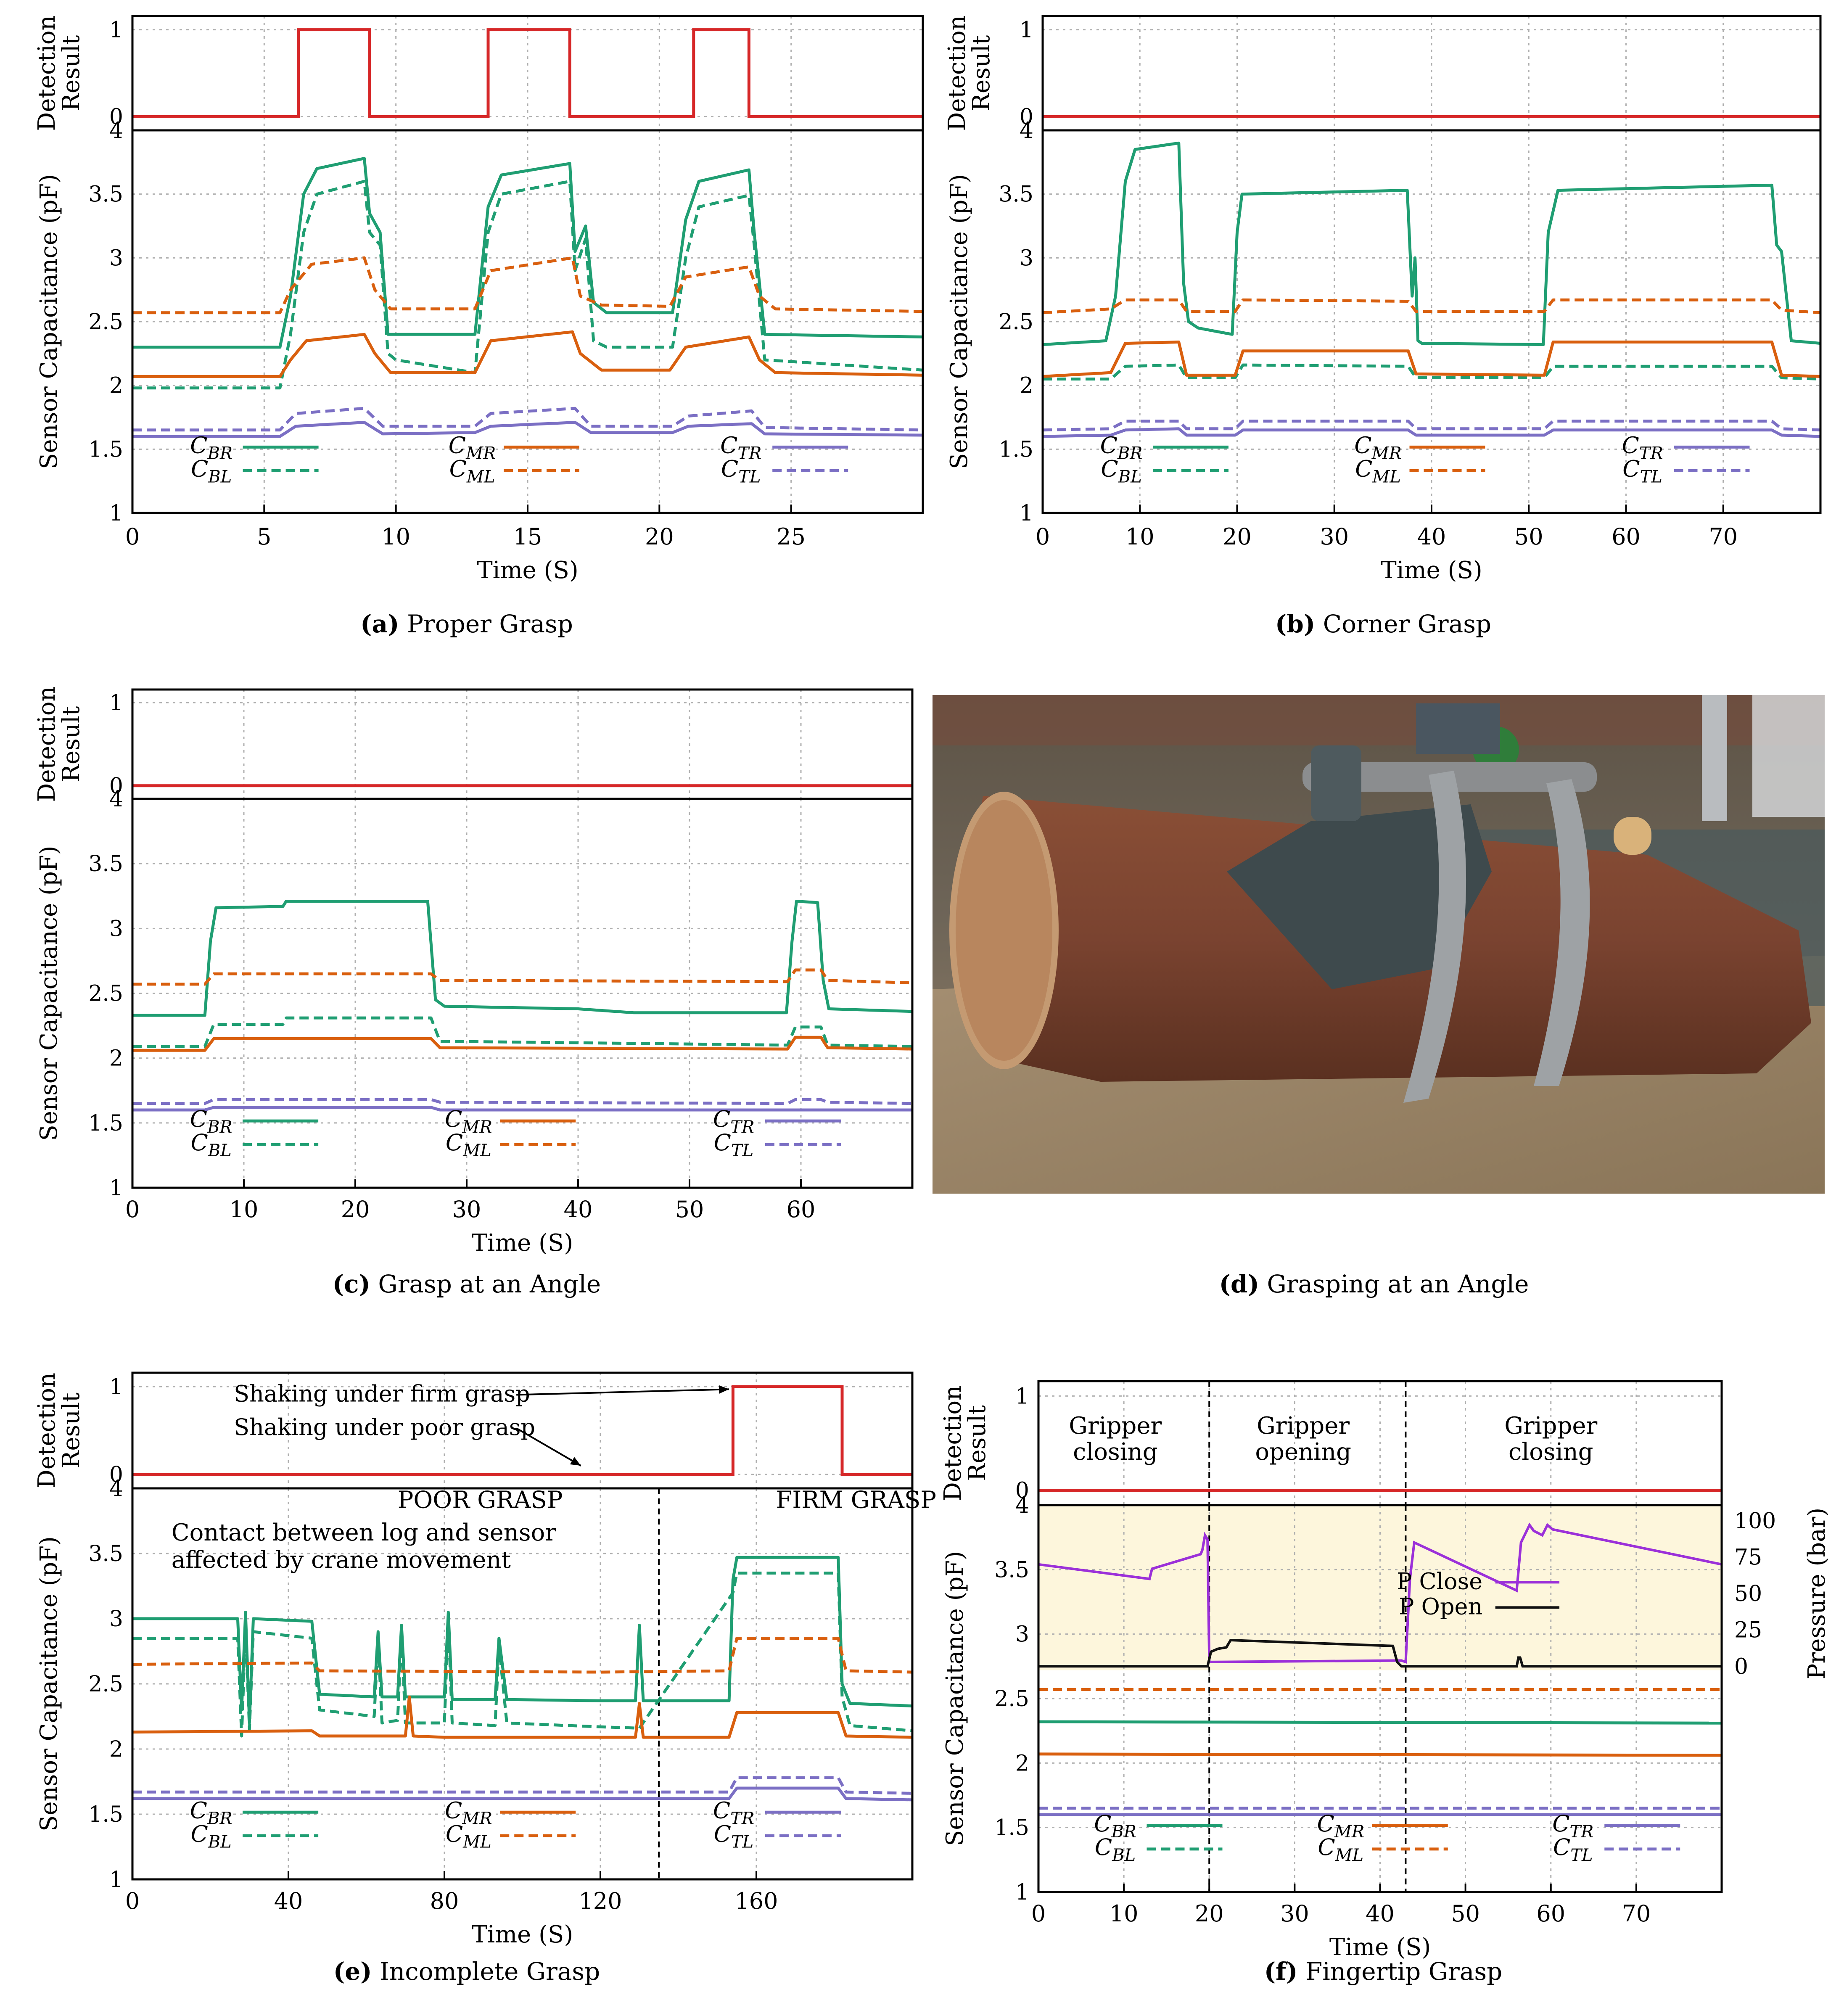 This screenshot has width=1844, height=2016. What do you see at coordinates (527, 285) in the screenshot?
I see `series-line-c-ml` at bounding box center [527, 285].